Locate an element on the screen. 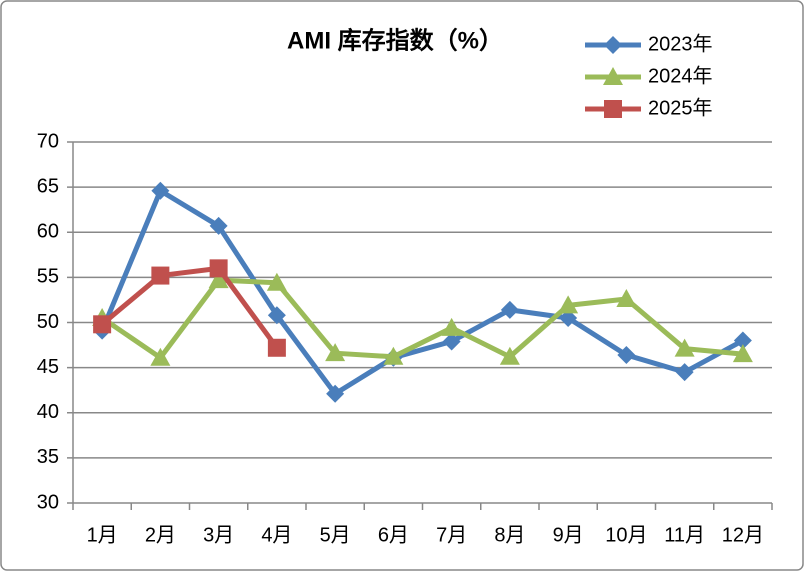 Image resolution: width=804 pixels, height=571 pixels. x-tick-label: 5月 is located at coordinates (335, 535).